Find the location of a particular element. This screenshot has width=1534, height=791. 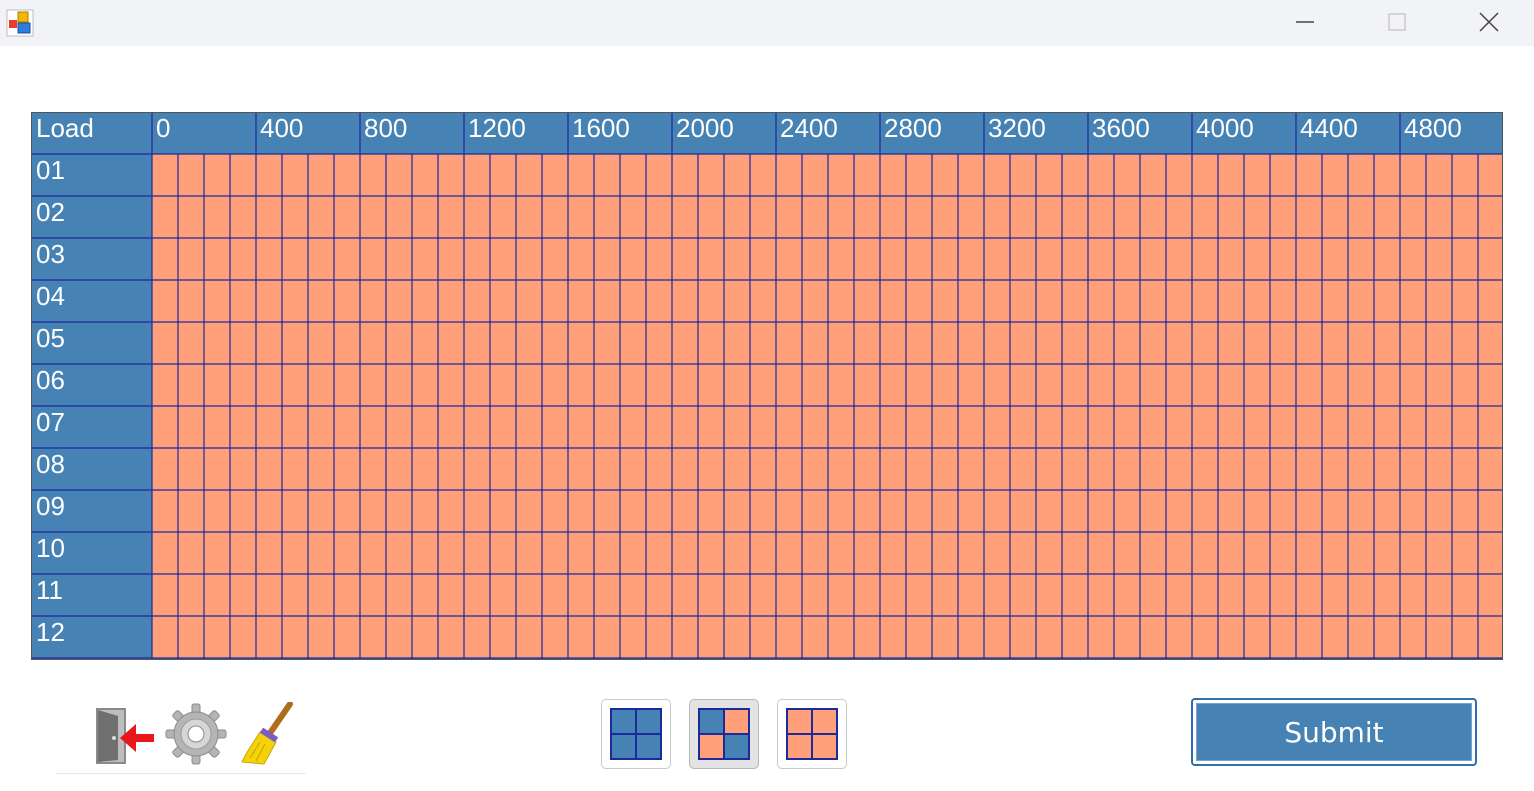

exit-door-icon is located at coordinates (124, 734).